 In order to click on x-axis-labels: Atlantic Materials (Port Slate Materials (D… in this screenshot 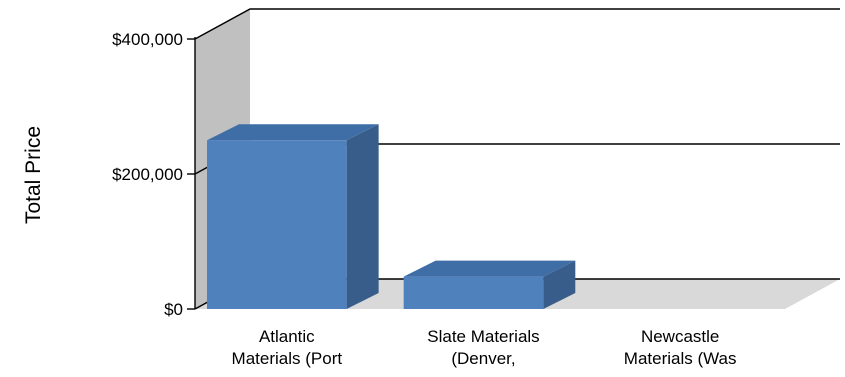, I will do `click(484, 347)`.